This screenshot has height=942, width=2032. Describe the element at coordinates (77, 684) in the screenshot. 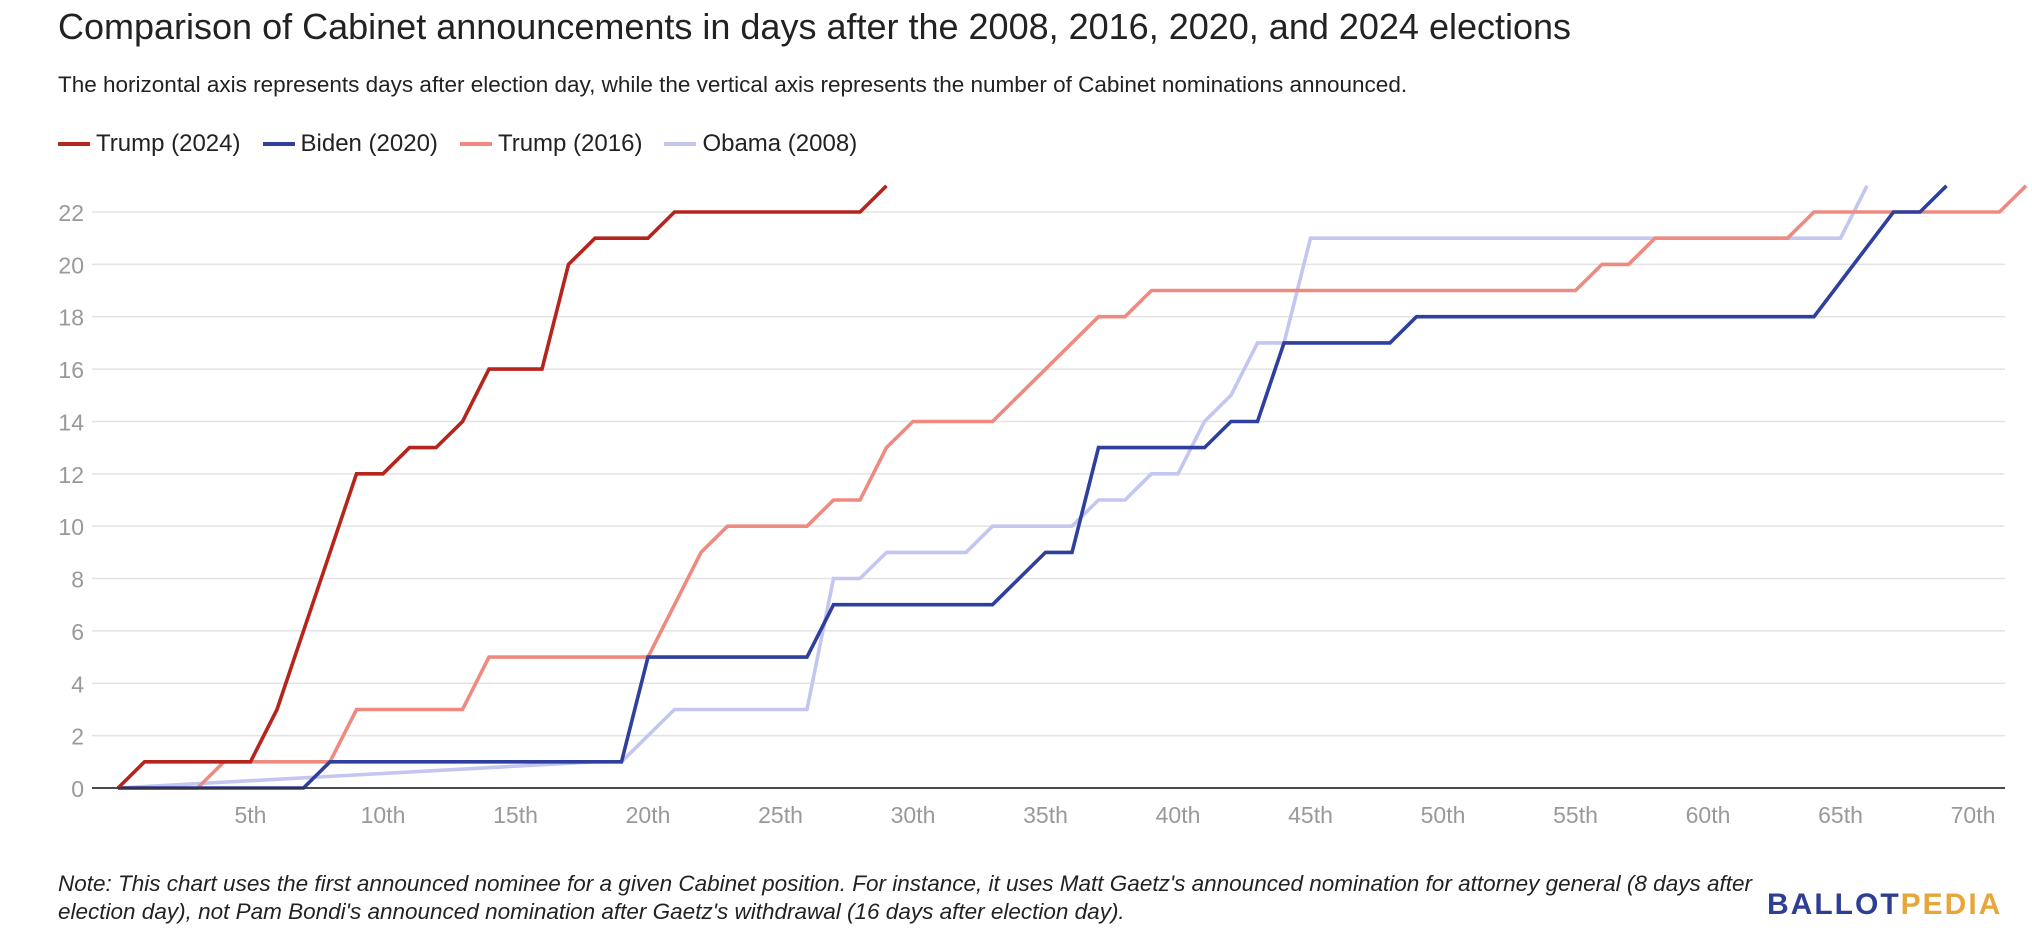

I see `y-tick-label: 4` at that location.